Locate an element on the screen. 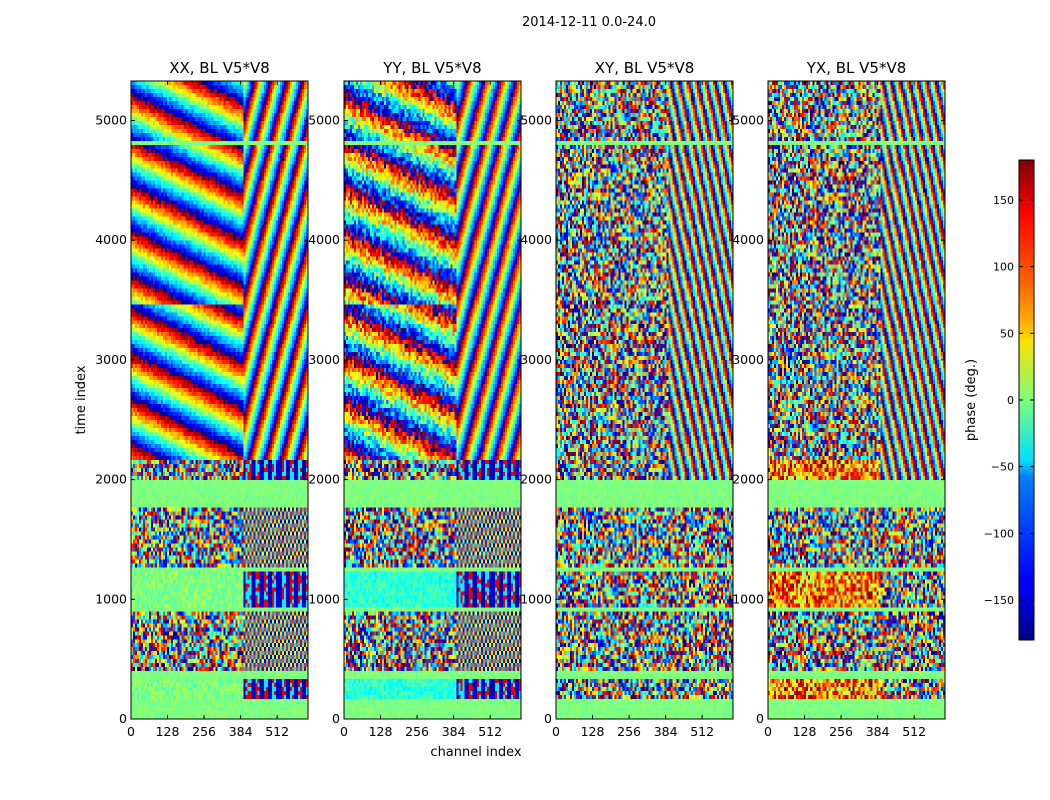  colorbar-tick-label: 150 is located at coordinates (1003, 200).